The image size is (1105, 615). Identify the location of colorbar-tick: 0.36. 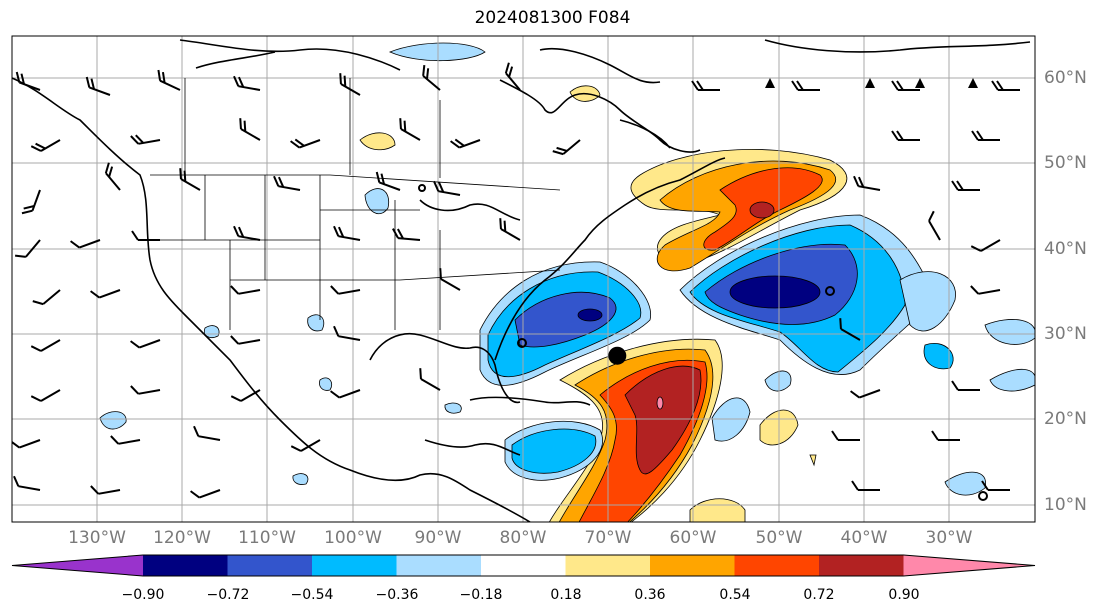
(650, 595).